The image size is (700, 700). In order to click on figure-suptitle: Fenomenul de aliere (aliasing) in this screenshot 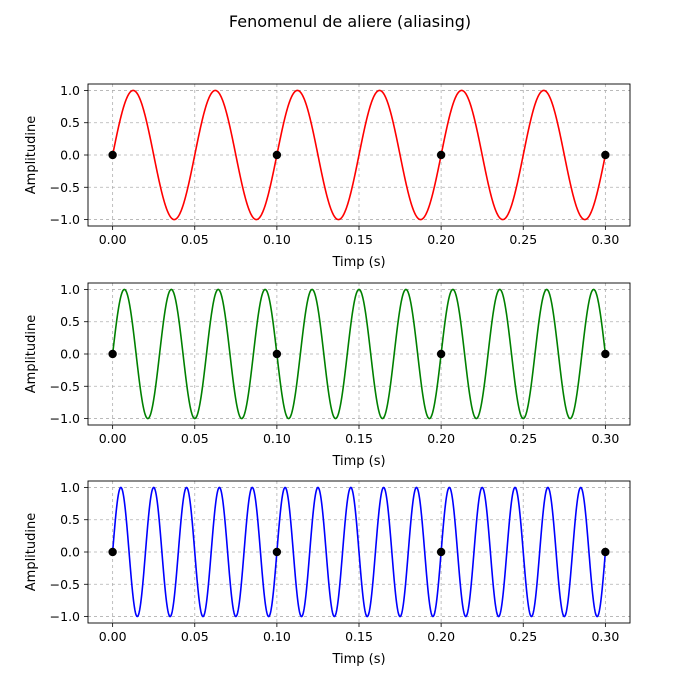, I will do `click(350, 21)`.